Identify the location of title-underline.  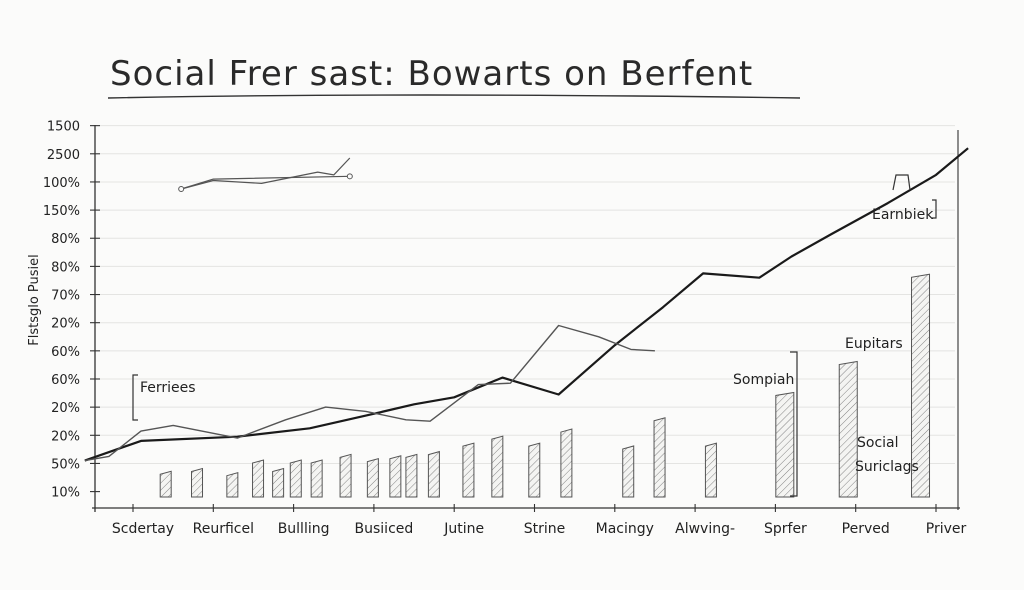
(454, 96).